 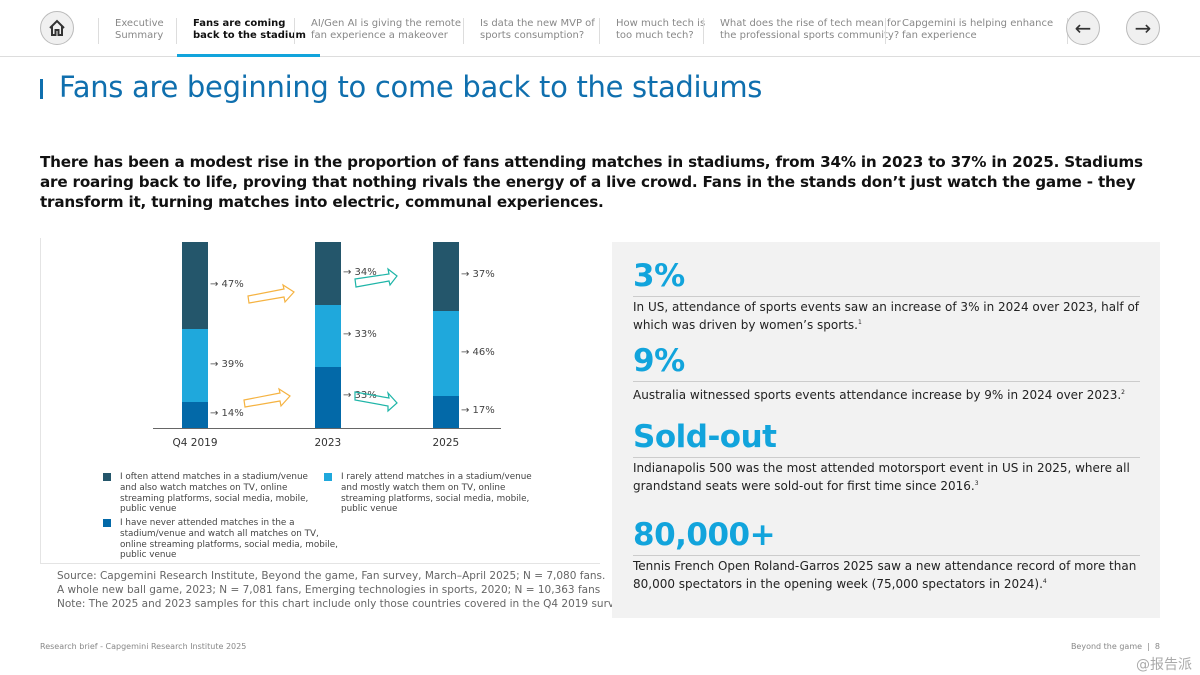 What do you see at coordinates (360, 272) in the screenshot?
I see `data-label: → 34%` at bounding box center [360, 272].